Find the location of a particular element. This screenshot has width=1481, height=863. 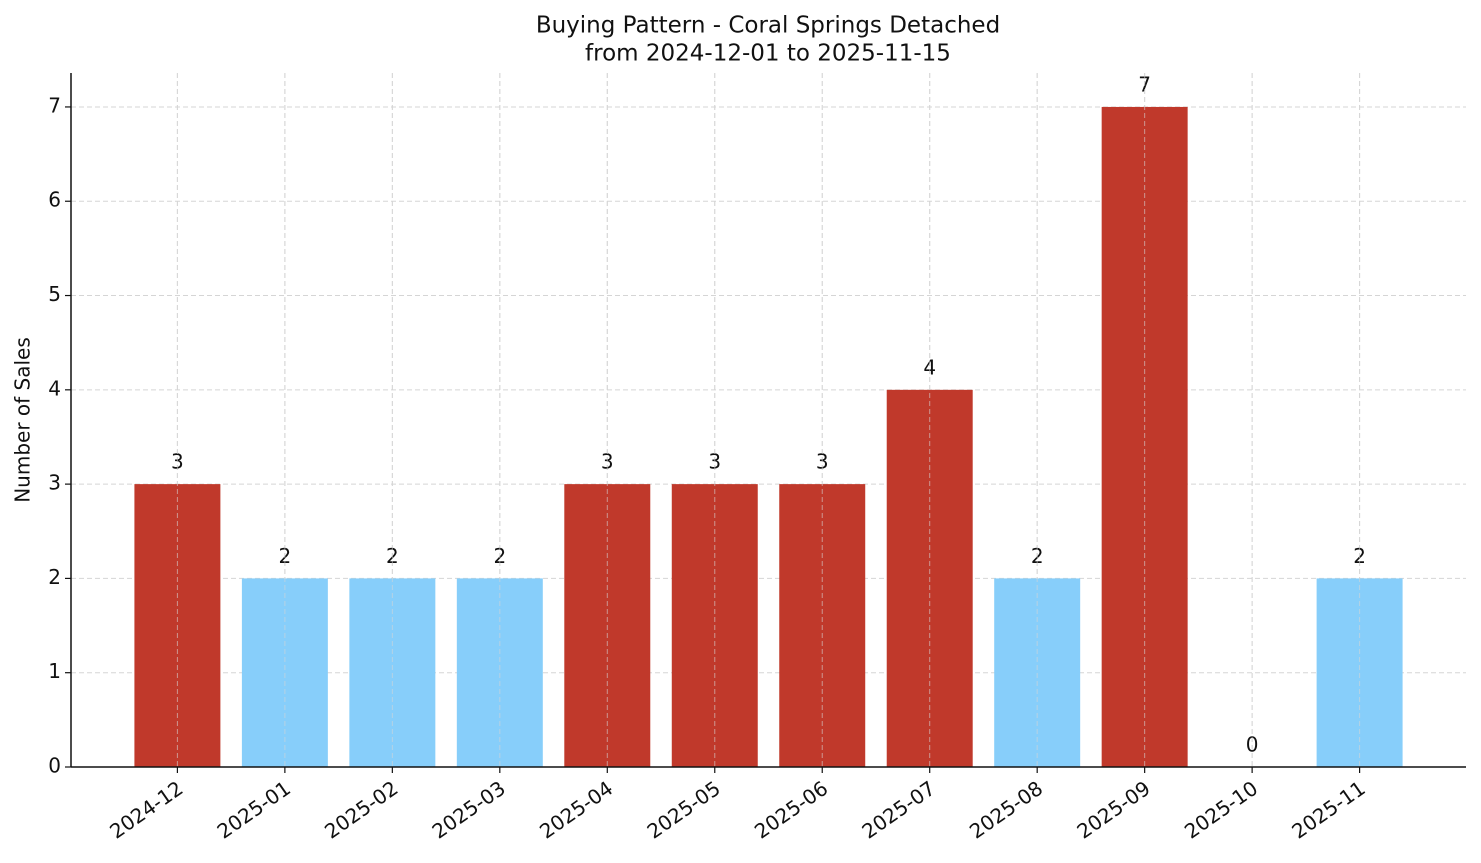

x-tick-label: 2025-09 is located at coordinates (1113, 810).